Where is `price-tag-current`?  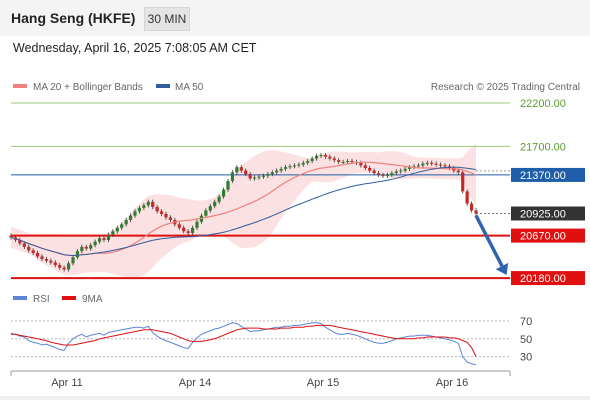
price-tag-current is located at coordinates (548, 213).